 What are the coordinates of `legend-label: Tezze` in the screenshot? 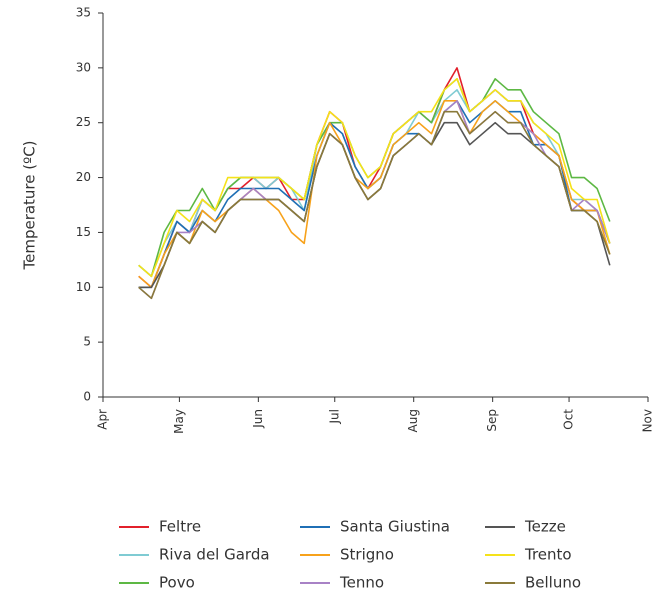 It's located at (545, 527).